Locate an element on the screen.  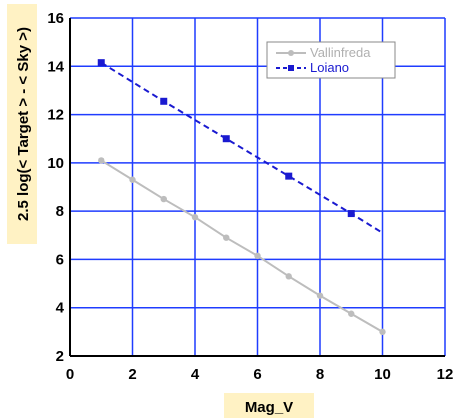
legend-label-vallinfreda: Vallinfreda is located at coordinates (340, 52).